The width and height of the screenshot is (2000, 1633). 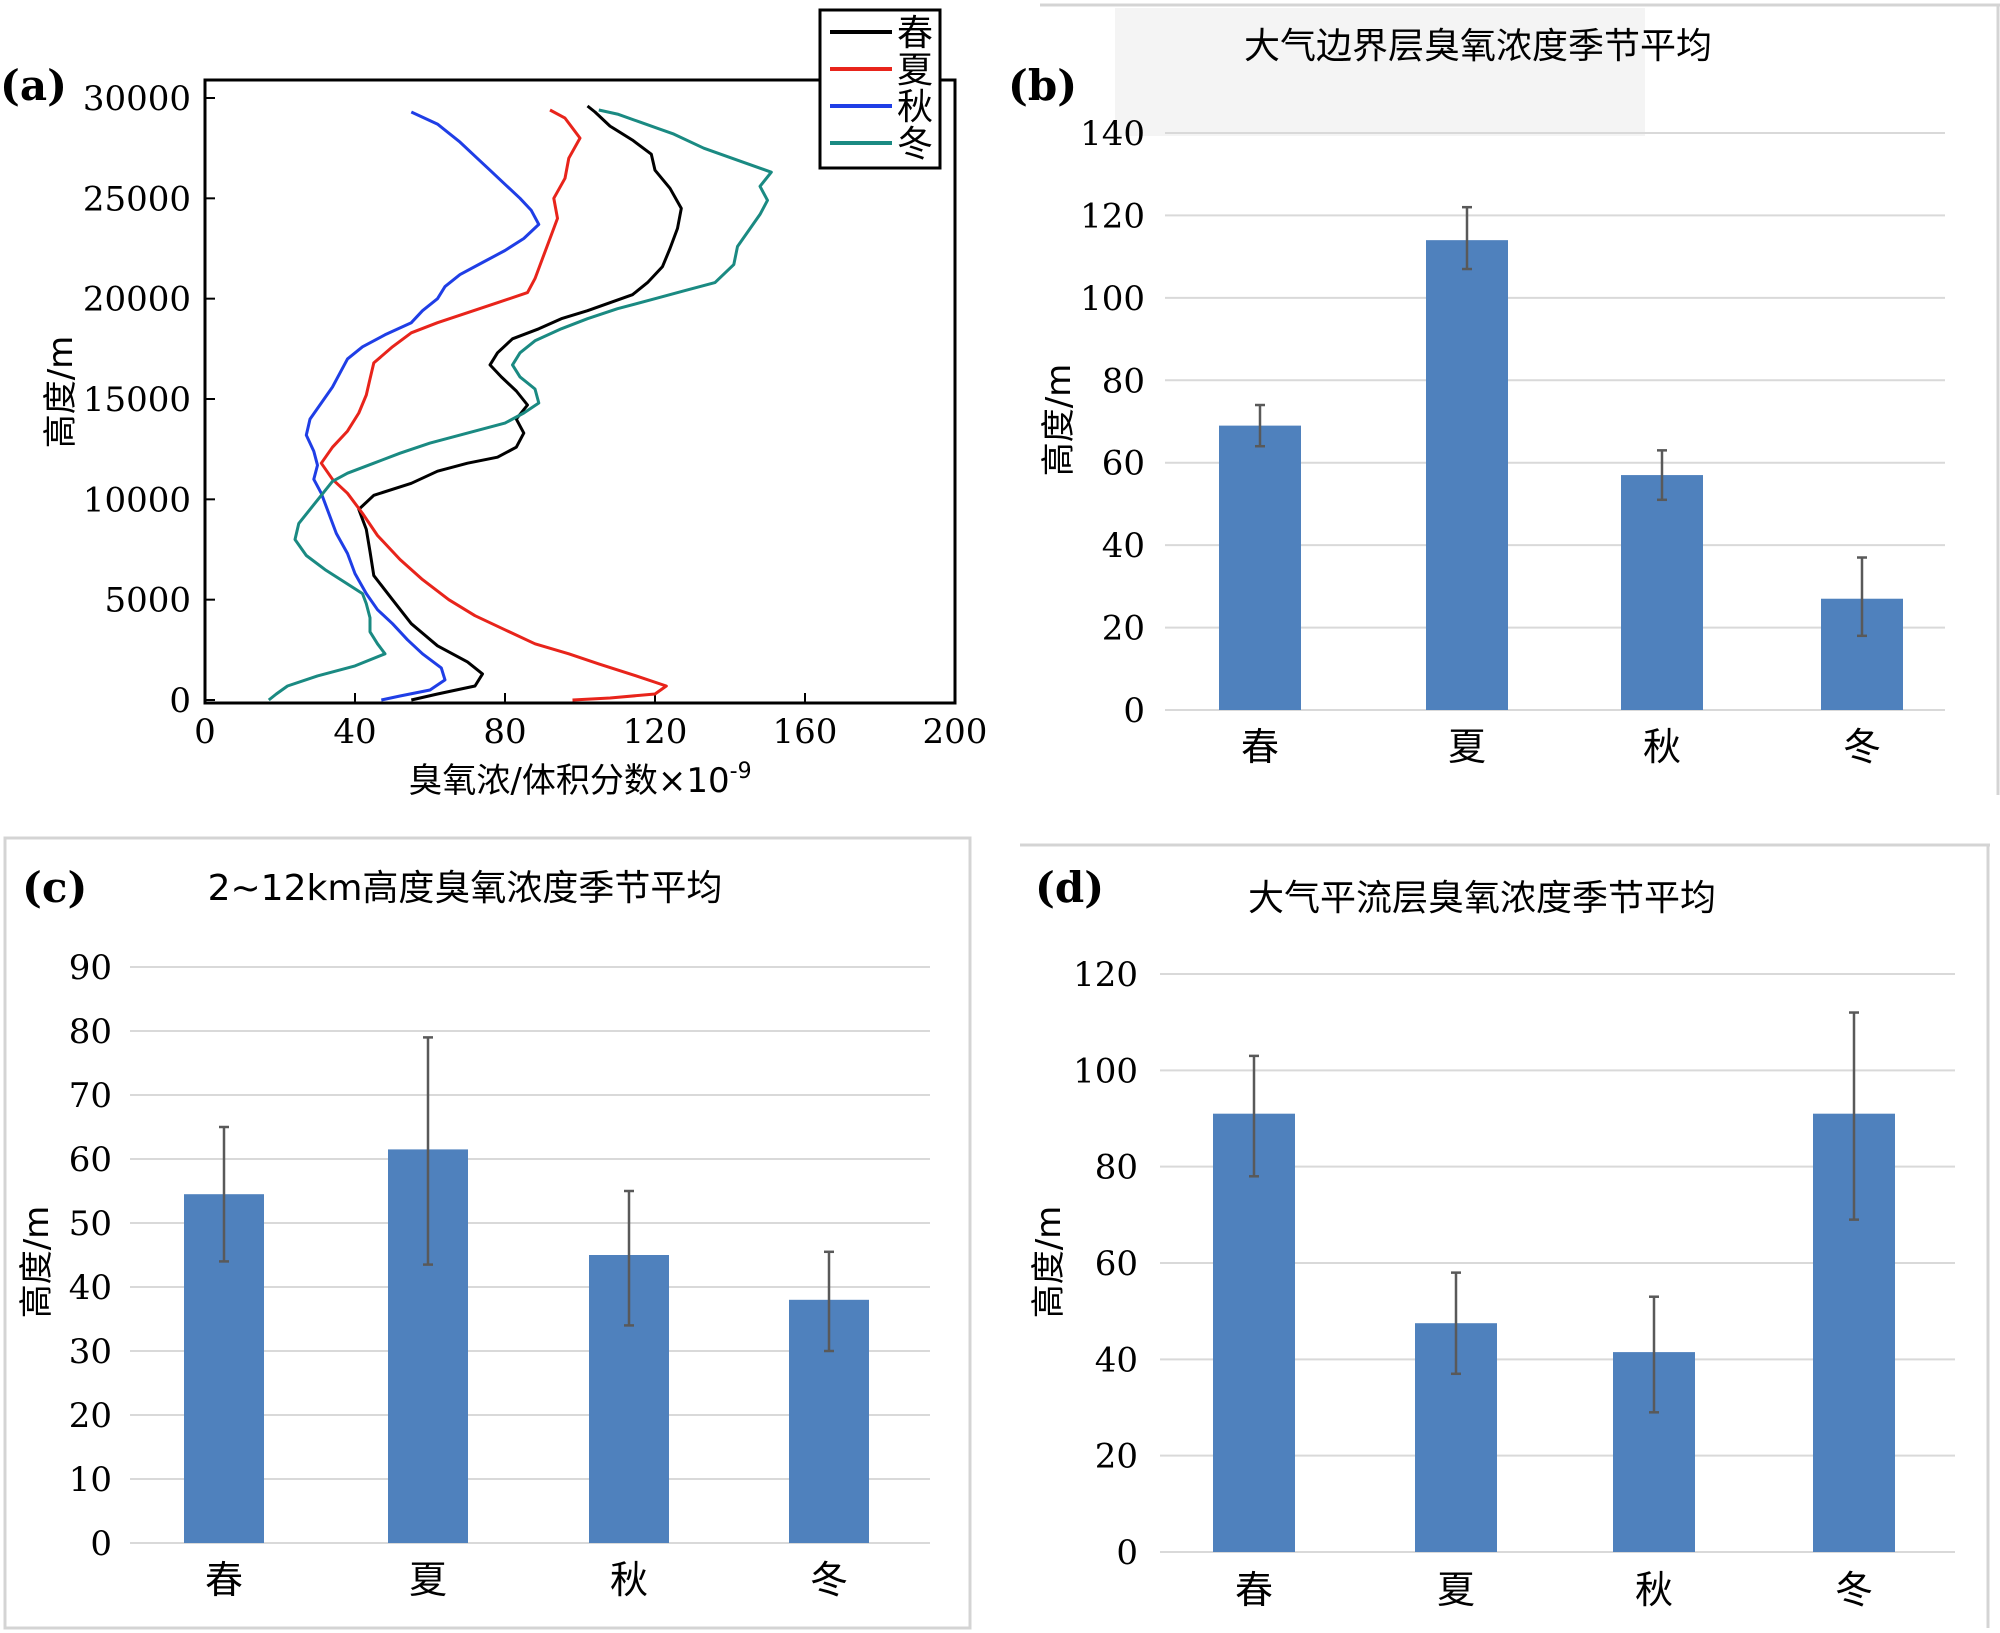 I want to click on x-tick-label: 40, so click(x=354, y=732).